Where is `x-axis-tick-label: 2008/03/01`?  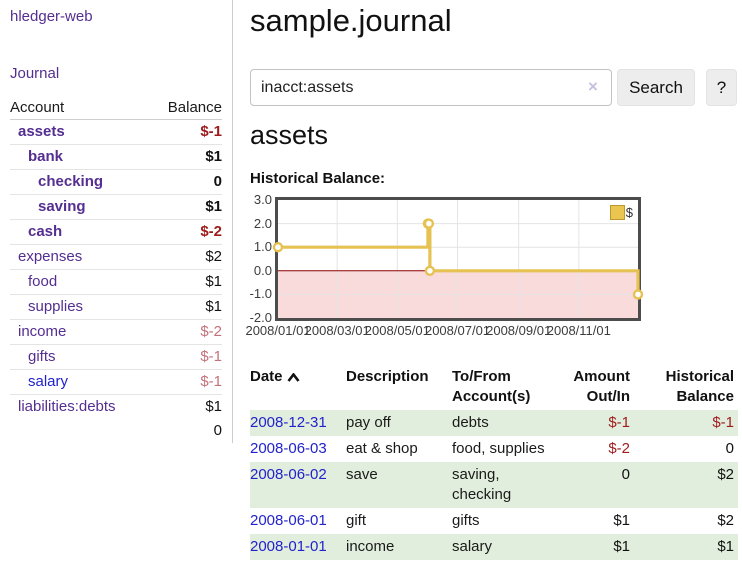
x-axis-tick-label: 2008/03/01 is located at coordinates (337, 330).